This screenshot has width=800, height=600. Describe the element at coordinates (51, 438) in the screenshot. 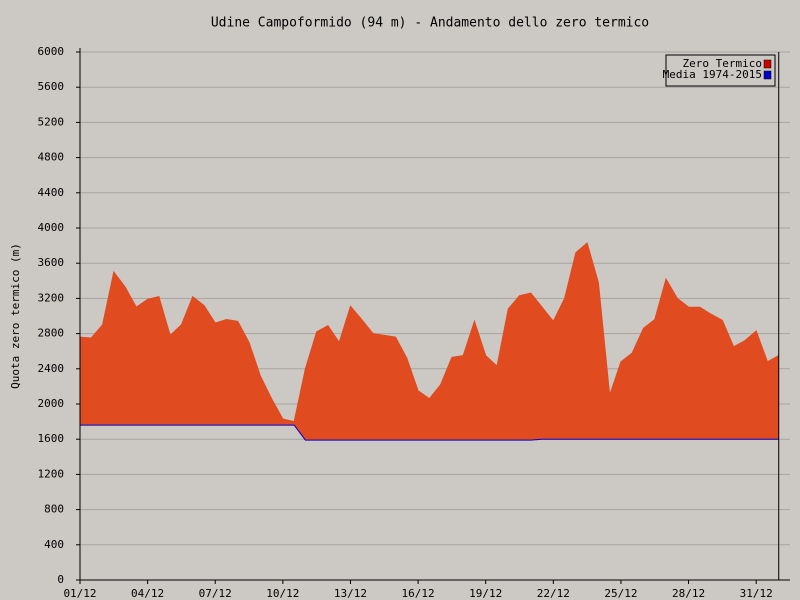

I see `y-tick-label: 1600` at that location.